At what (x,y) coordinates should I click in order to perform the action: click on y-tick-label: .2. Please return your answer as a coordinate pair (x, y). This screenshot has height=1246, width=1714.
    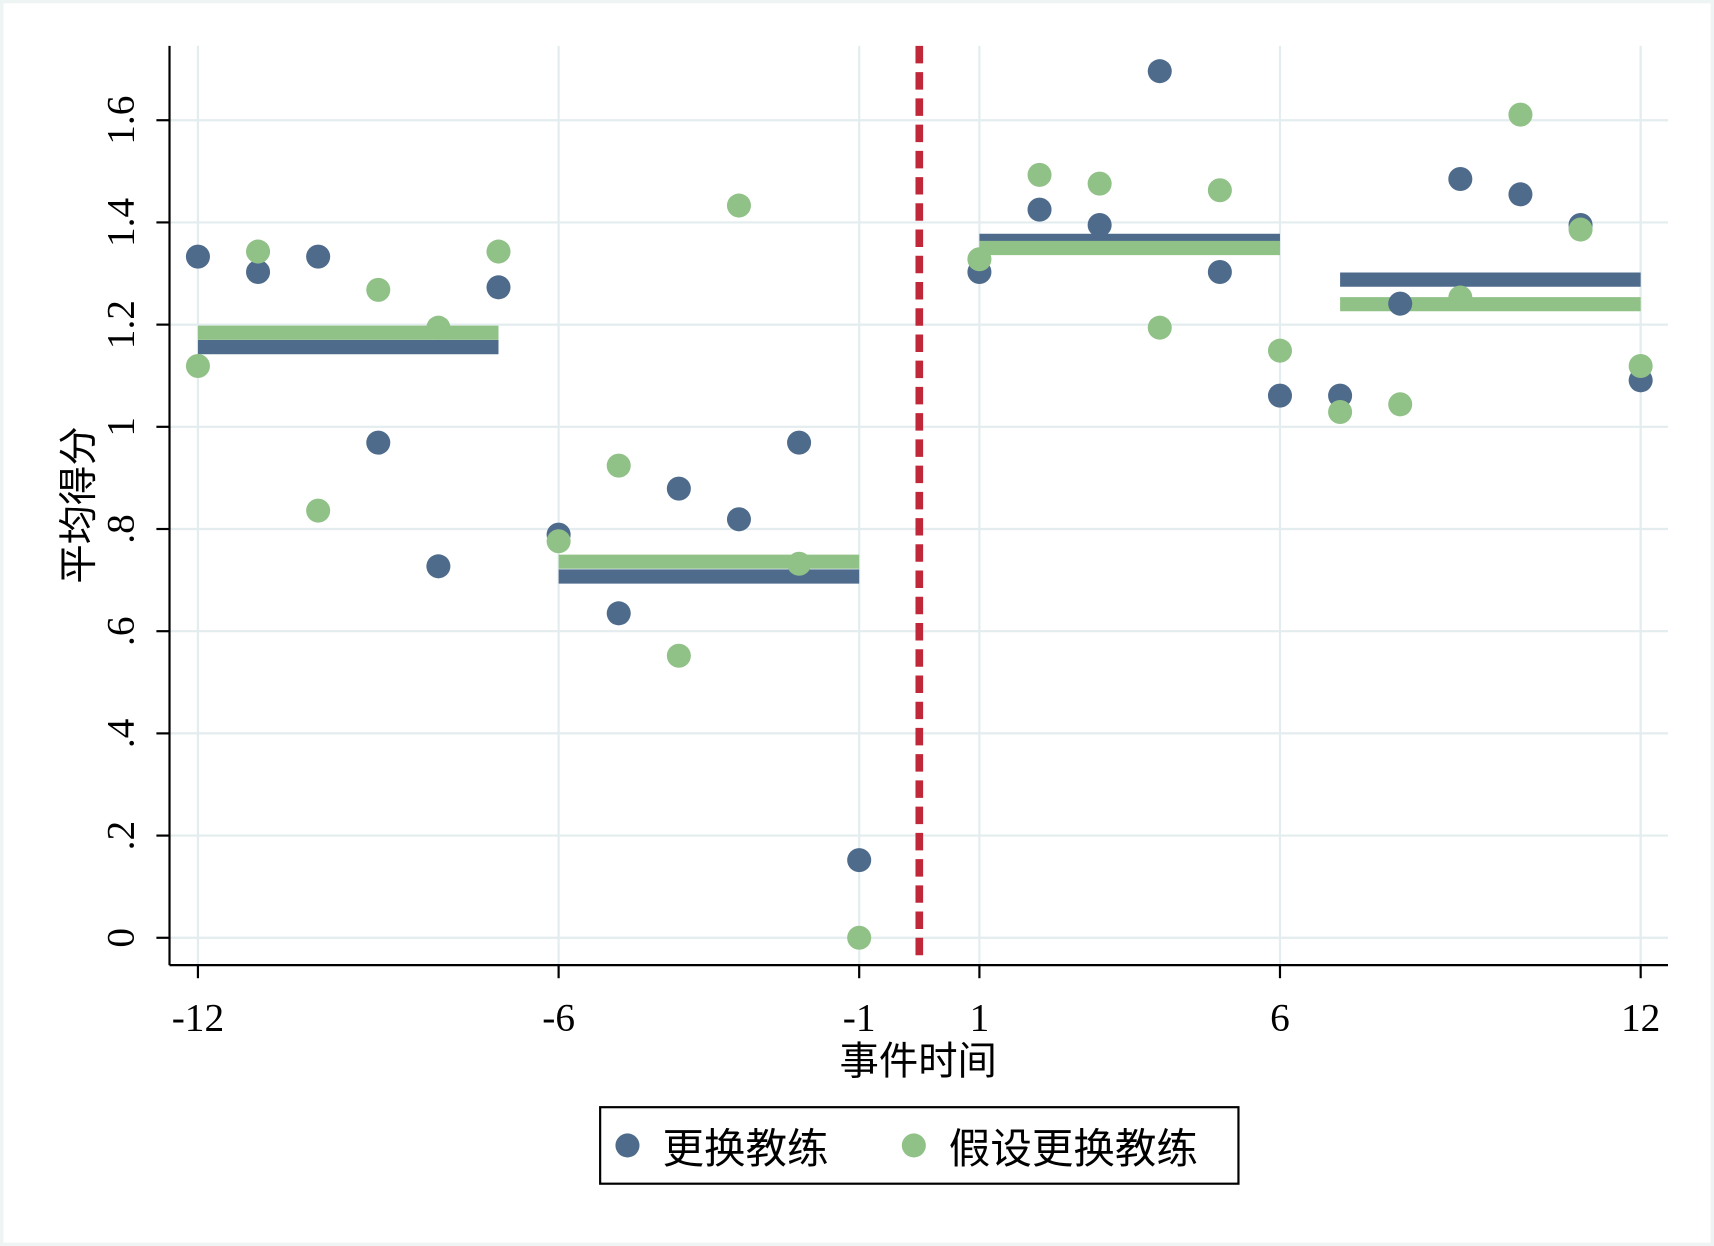
    Looking at the image, I should click on (120, 836).